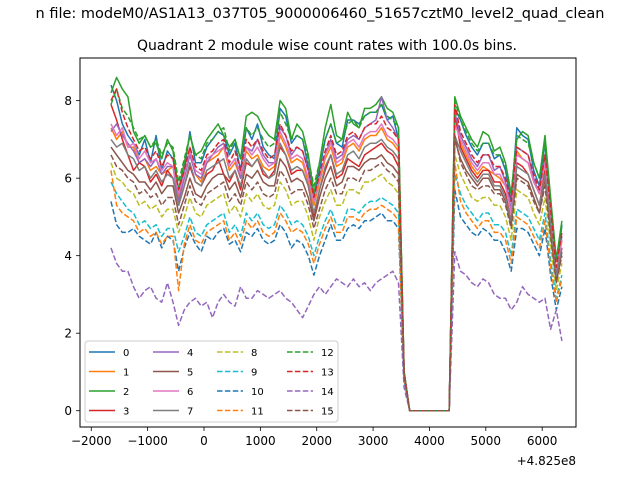 The image size is (640, 484). I want to click on legend-label-1: 1, so click(126, 373).